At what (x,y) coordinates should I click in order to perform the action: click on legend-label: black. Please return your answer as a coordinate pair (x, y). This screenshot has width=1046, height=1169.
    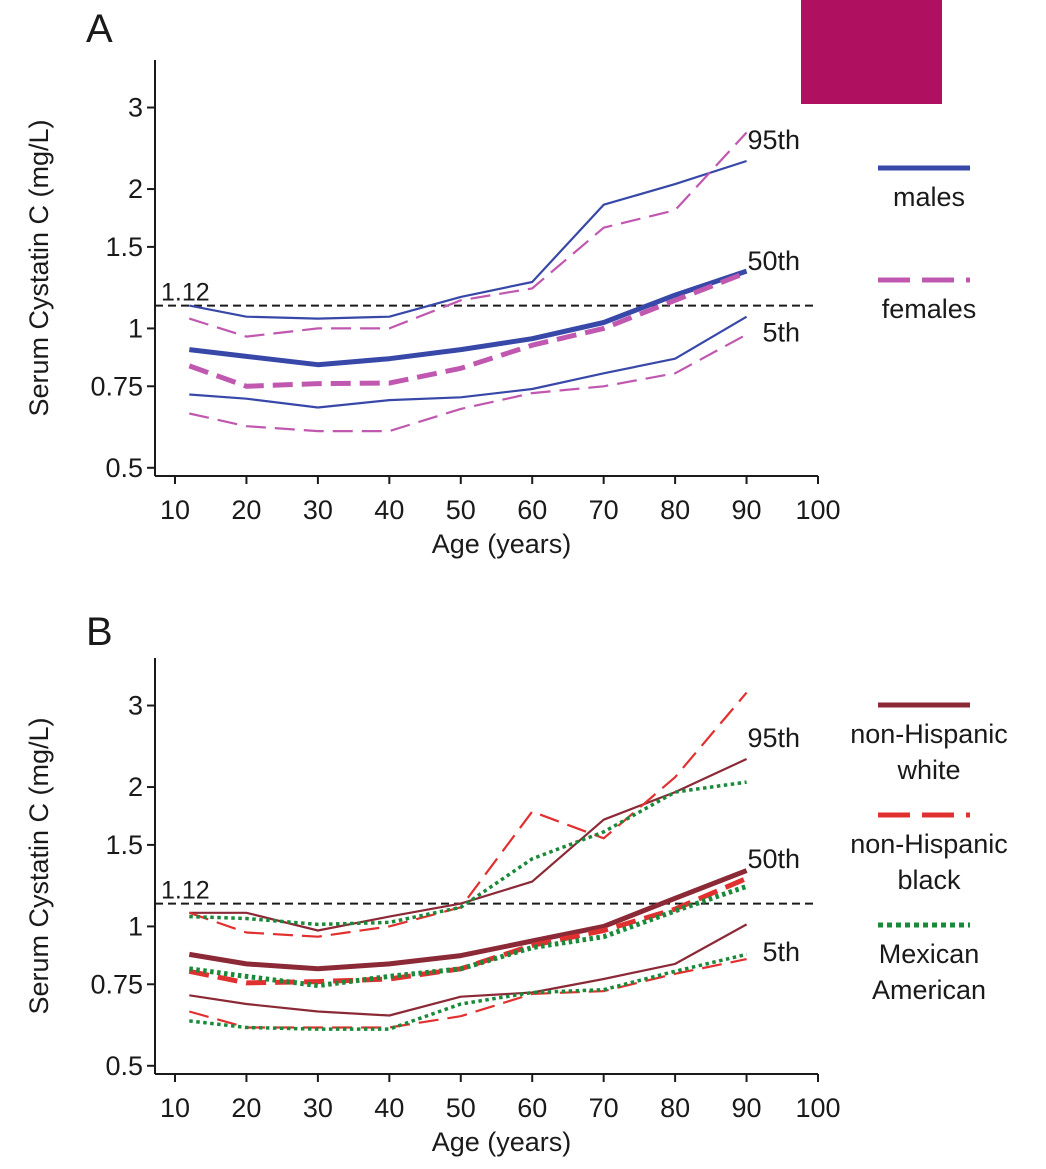
    Looking at the image, I should click on (929, 880).